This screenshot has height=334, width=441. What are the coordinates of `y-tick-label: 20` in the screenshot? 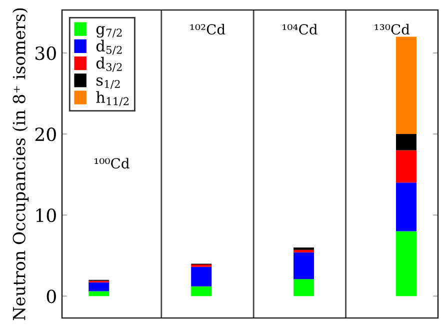 It's located at (45, 134).